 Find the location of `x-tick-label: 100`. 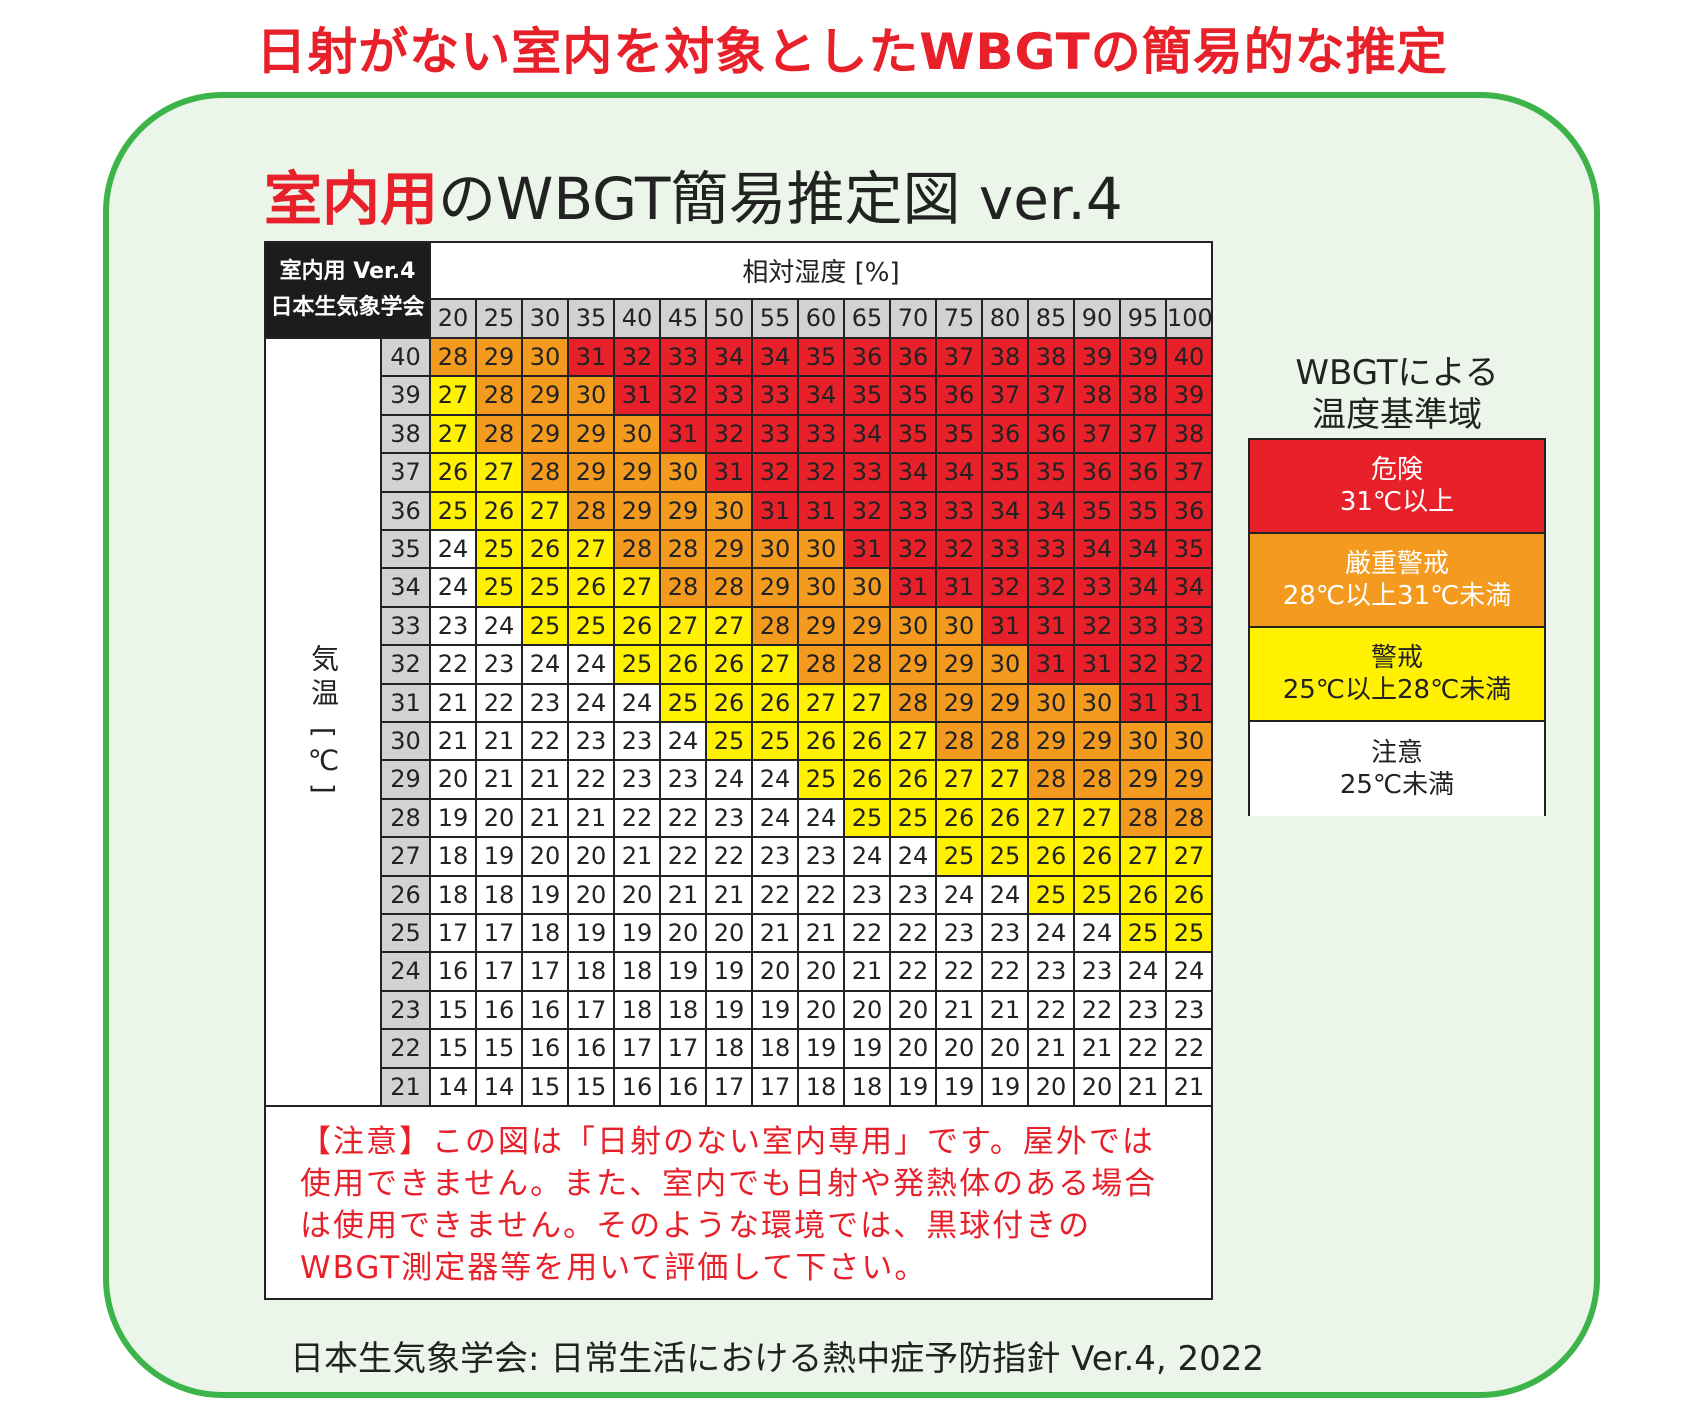

x-tick-label: 100 is located at coordinates (1190, 319).